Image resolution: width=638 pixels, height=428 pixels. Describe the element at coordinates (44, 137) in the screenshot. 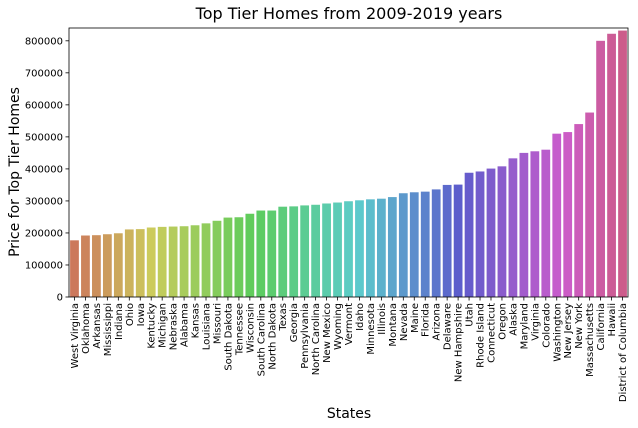

I see `y-tick-label: 500000` at that location.